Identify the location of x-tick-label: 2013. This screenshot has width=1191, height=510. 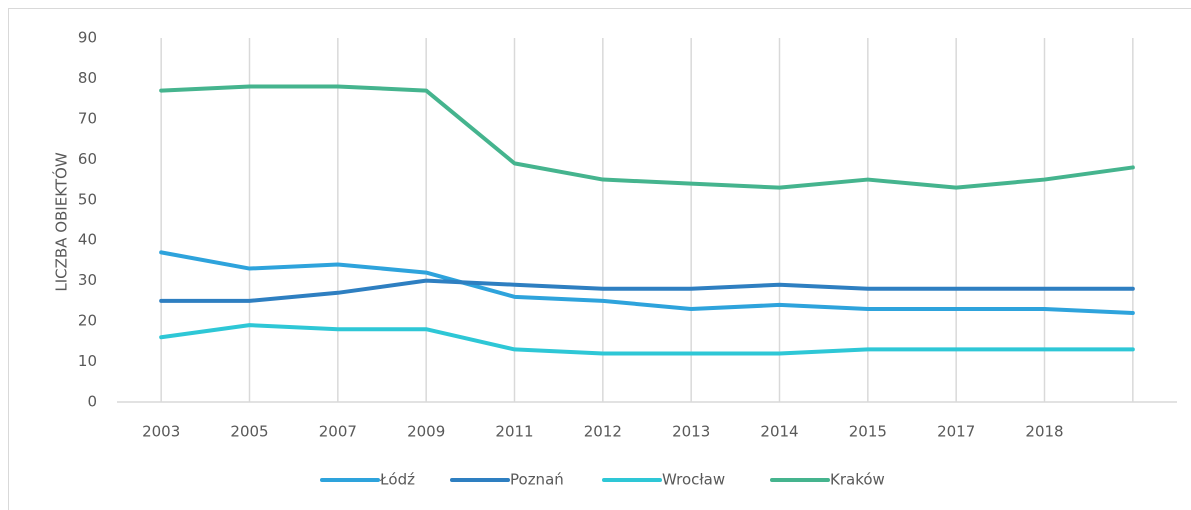
(691, 432).